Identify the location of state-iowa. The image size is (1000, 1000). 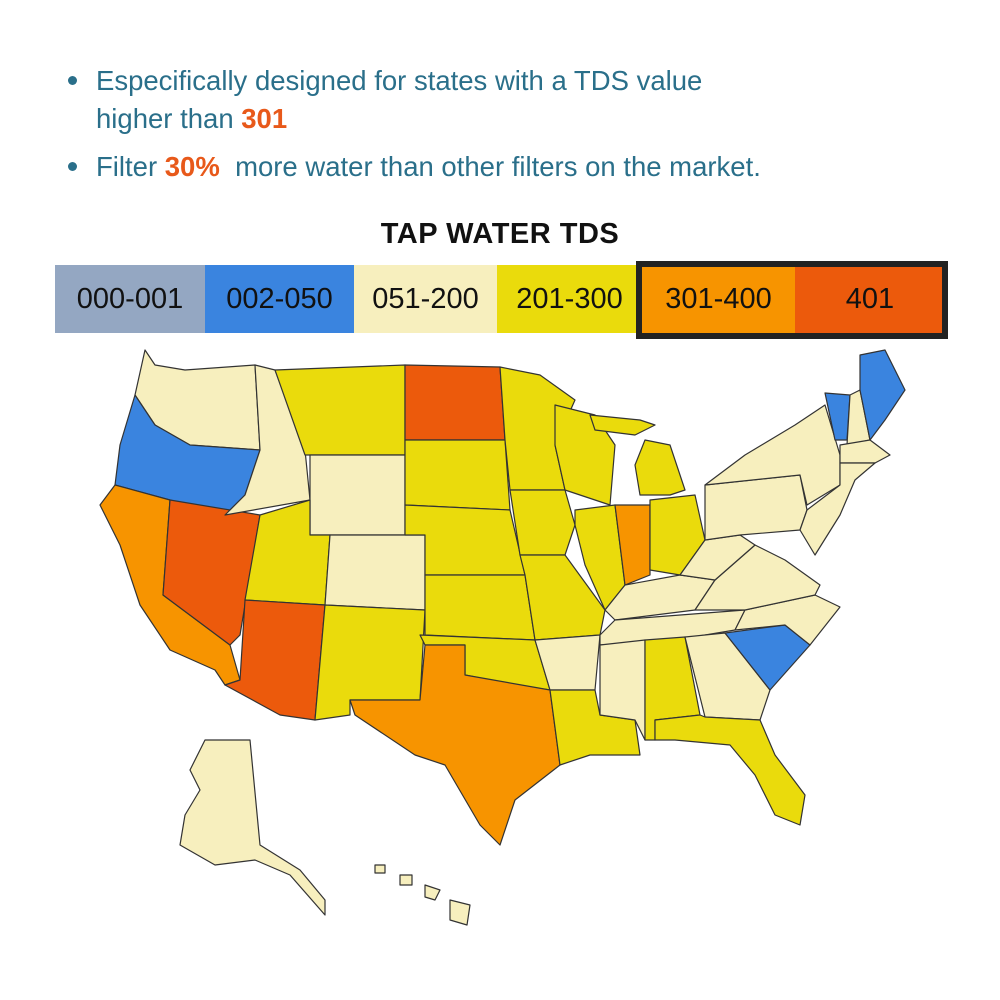
(542, 522).